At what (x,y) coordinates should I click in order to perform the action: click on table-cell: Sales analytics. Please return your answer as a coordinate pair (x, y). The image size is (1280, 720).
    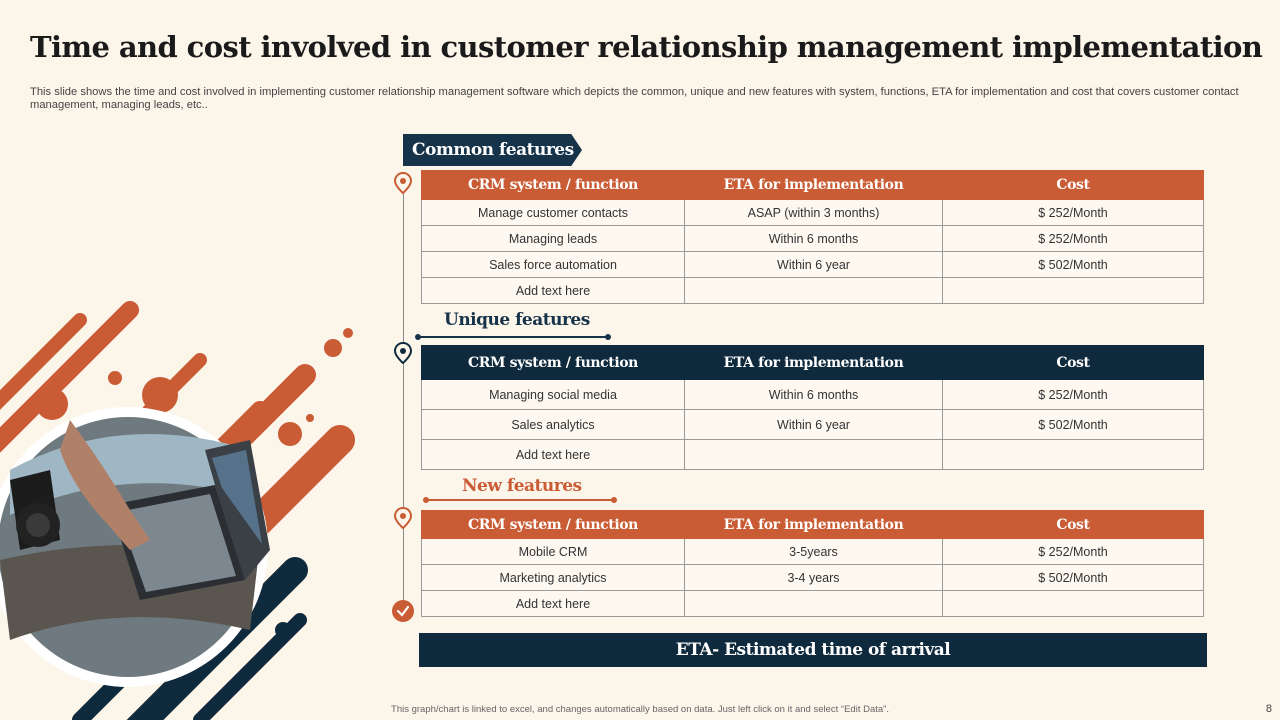
    Looking at the image, I should click on (553, 424).